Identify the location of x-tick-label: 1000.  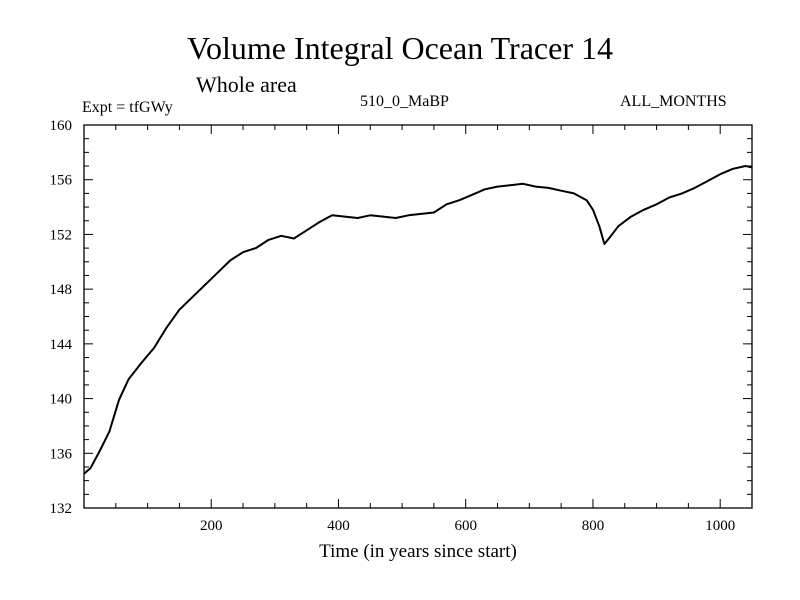
(720, 526).